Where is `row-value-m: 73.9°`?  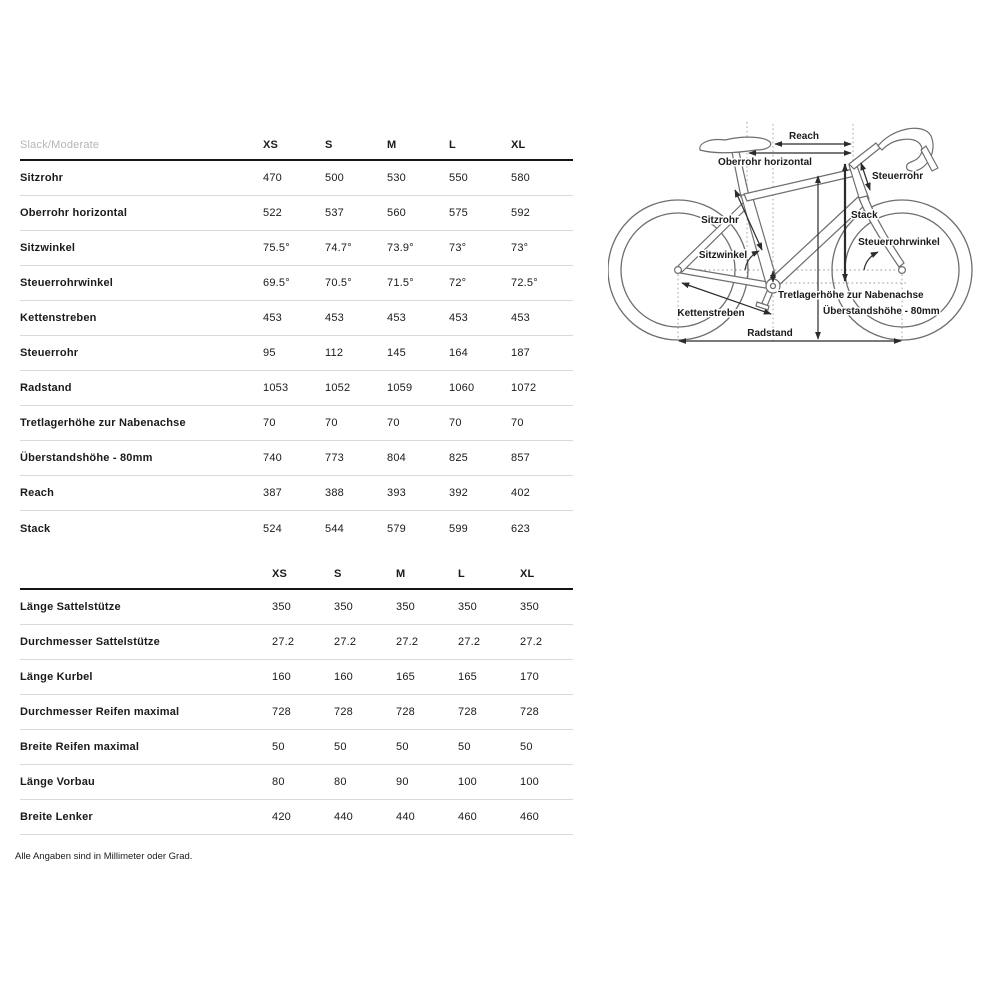
row-value-m: 73.9° is located at coordinates (400, 248).